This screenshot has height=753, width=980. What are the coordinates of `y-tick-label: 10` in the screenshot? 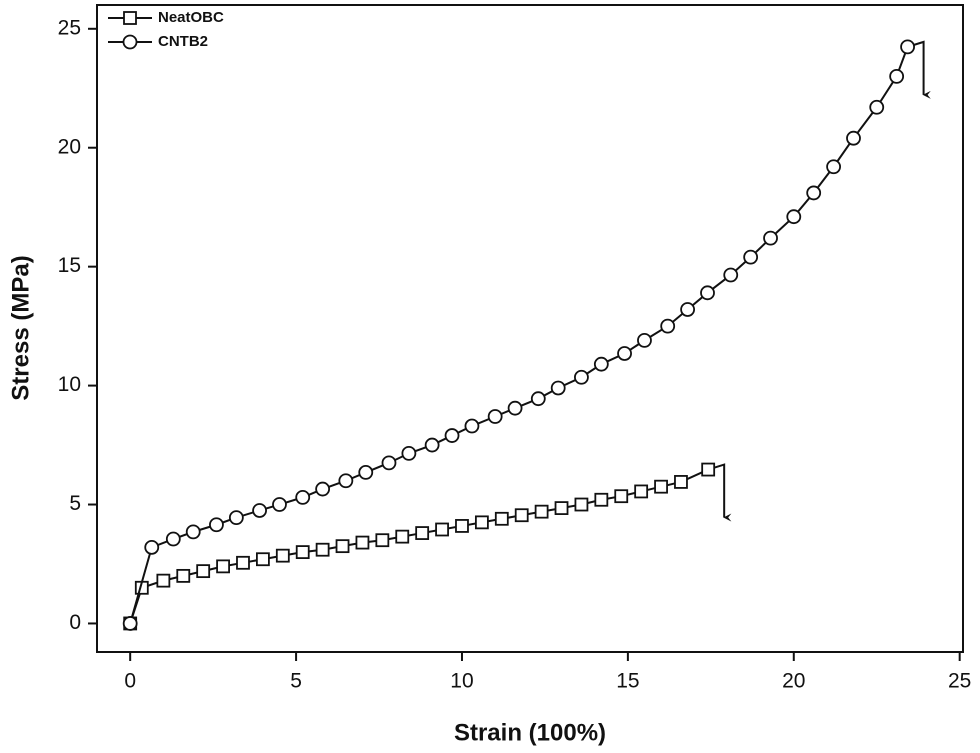 It's located at (69, 384).